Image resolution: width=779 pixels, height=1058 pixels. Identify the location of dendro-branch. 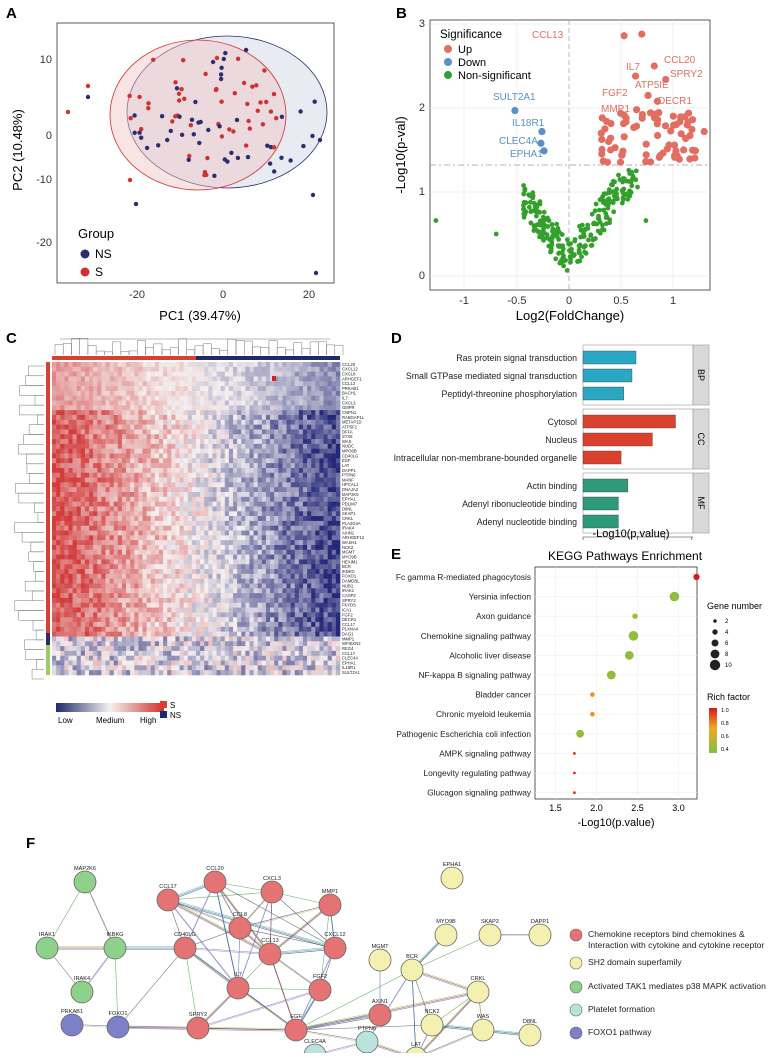
(36, 430).